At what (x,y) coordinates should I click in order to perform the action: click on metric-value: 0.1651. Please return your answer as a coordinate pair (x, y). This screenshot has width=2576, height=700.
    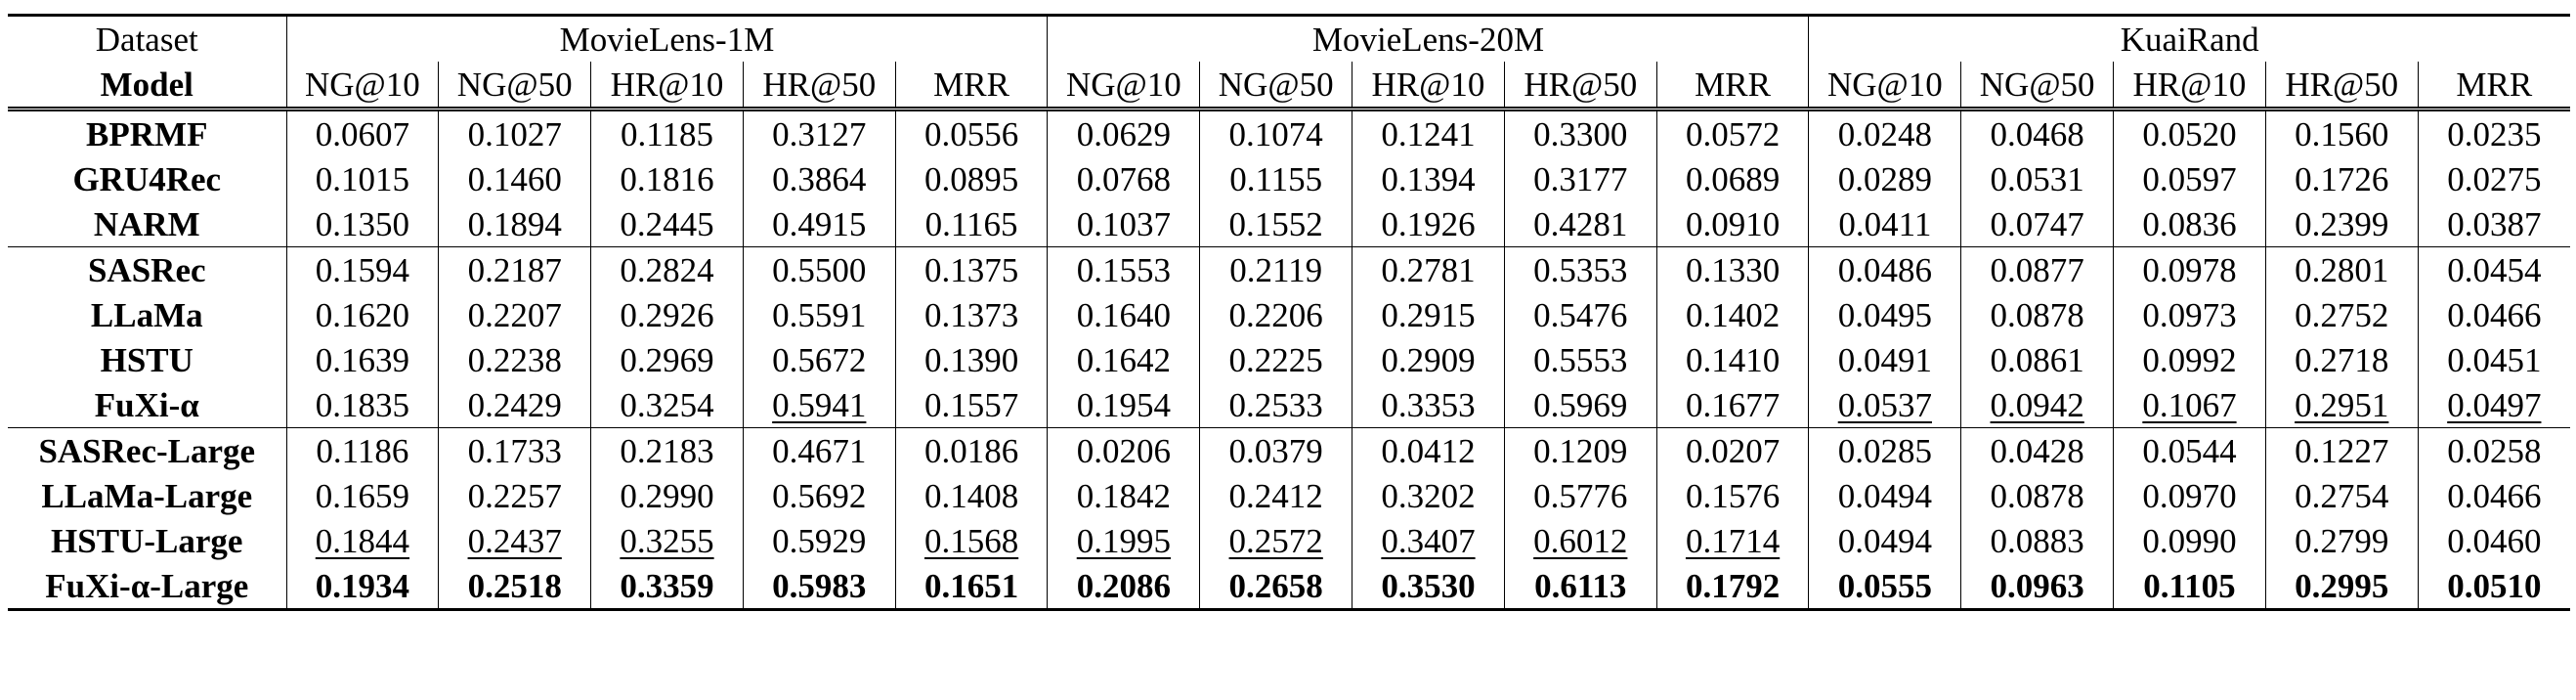
    Looking at the image, I should click on (971, 585).